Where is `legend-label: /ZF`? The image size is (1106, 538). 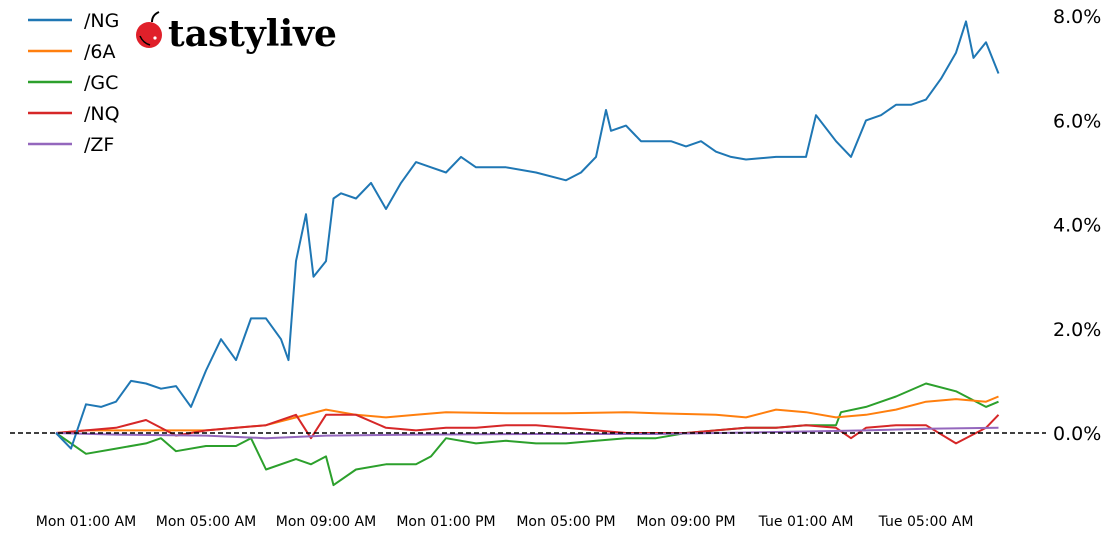
legend-label: /ZF is located at coordinates (99, 145).